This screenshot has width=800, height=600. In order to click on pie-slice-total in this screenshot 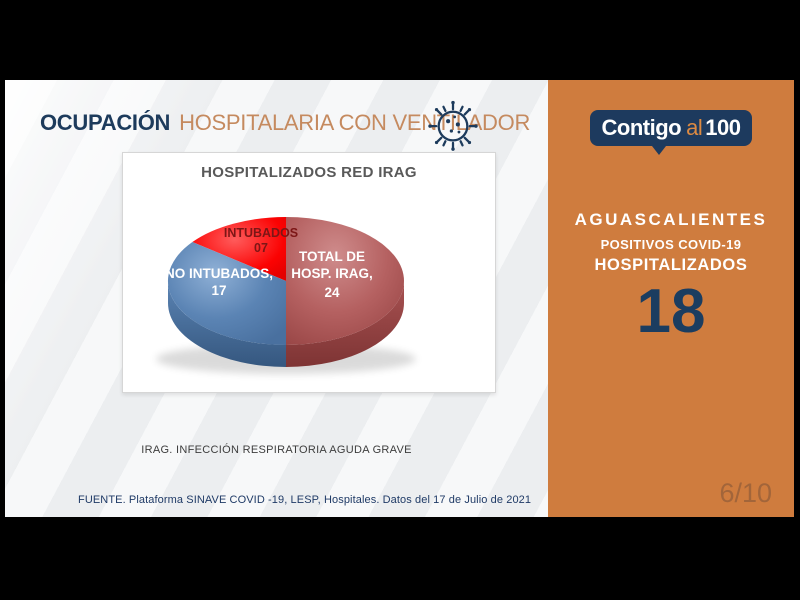, I will do `click(345, 281)`.